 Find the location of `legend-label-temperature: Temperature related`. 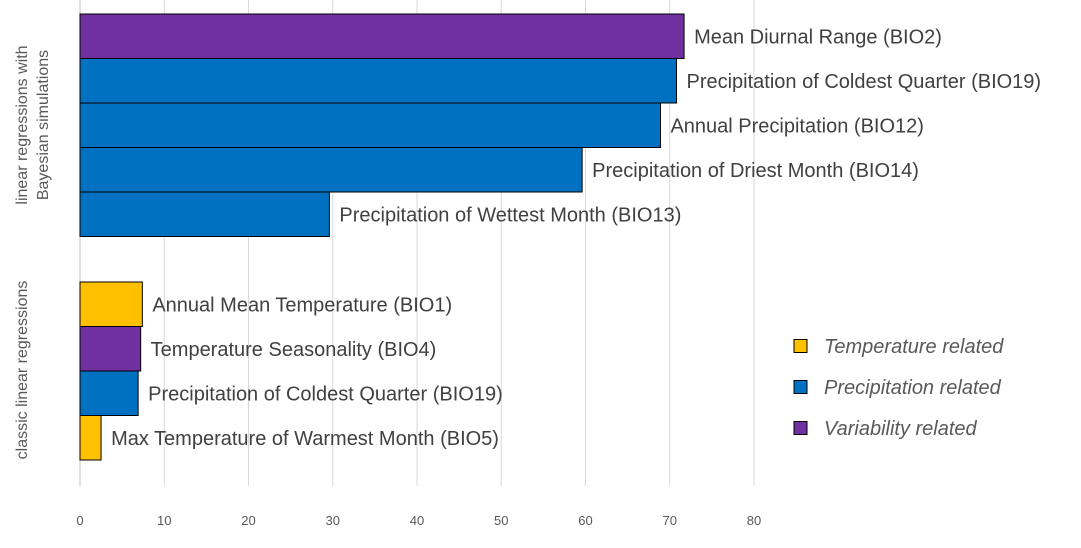

legend-label-temperature: Temperature related is located at coordinates (914, 347).